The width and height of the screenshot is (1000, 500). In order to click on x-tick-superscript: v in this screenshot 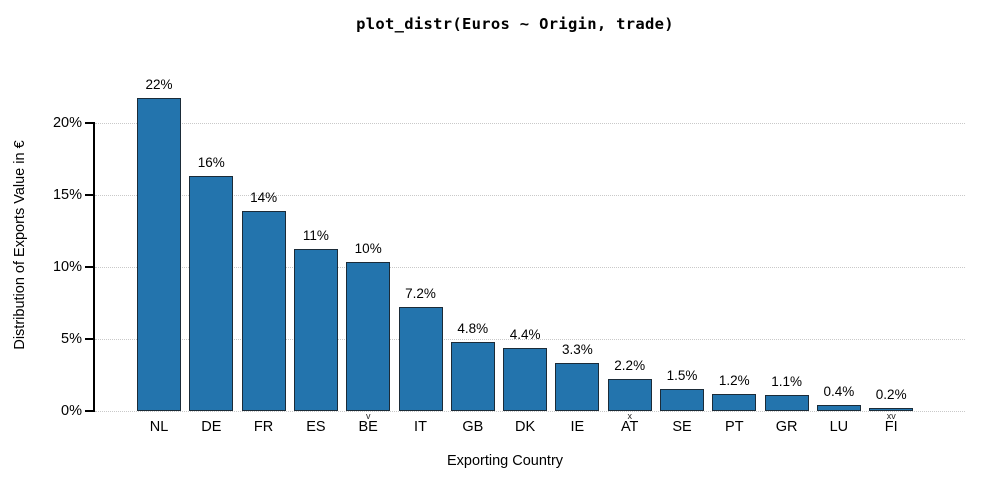, I will do `click(368, 416)`.